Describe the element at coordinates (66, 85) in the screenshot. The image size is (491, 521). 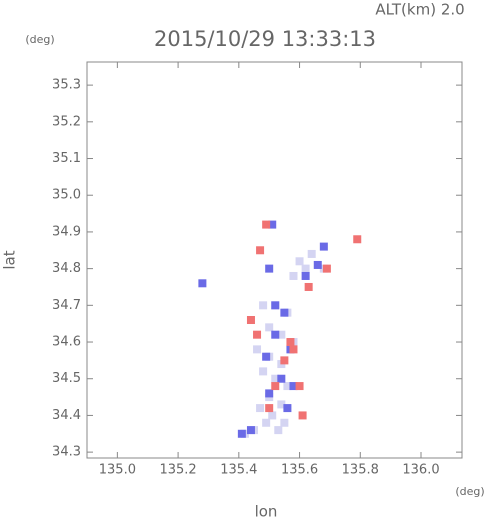
I see `y-tick-label: 35.3` at that location.